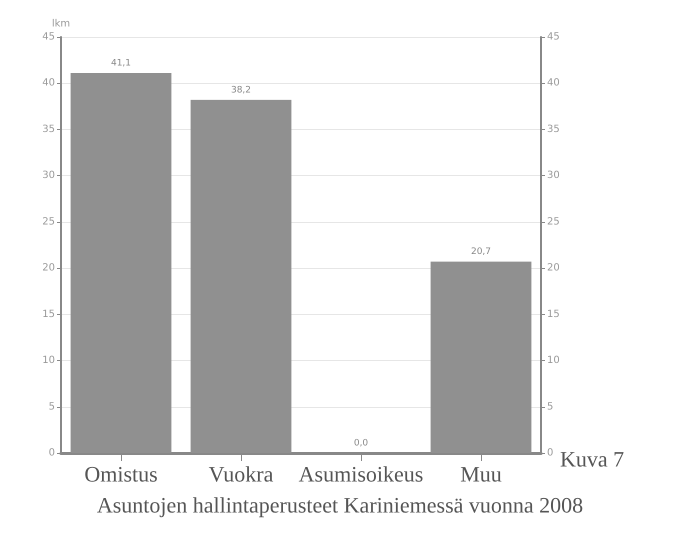 The width and height of the screenshot is (680, 536). What do you see at coordinates (592, 459) in the screenshot?
I see `text: Kuva 7` at bounding box center [592, 459].